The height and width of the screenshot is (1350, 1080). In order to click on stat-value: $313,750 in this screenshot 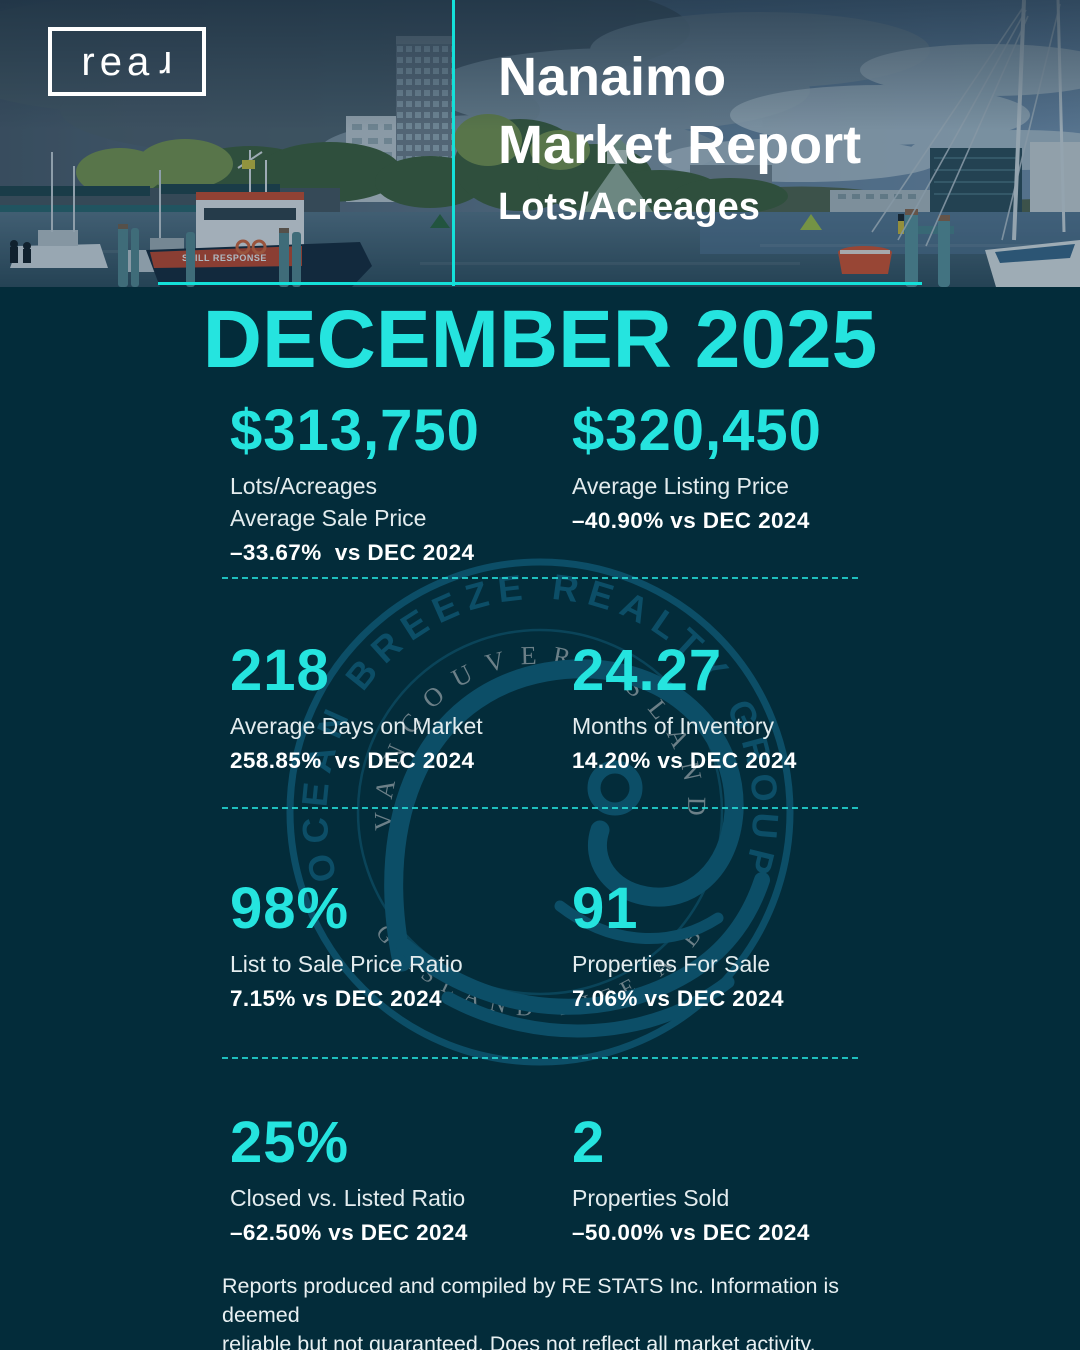, I will do `click(355, 430)`.